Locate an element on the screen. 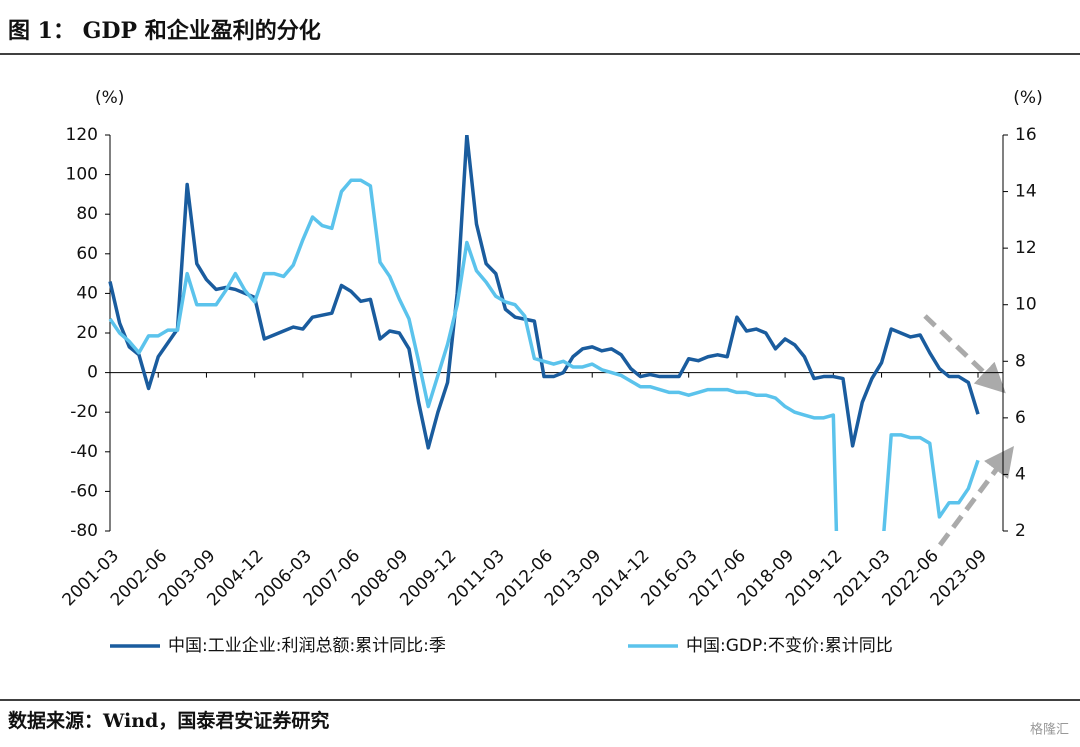  y2-unit: (%) is located at coordinates (1027, 98).